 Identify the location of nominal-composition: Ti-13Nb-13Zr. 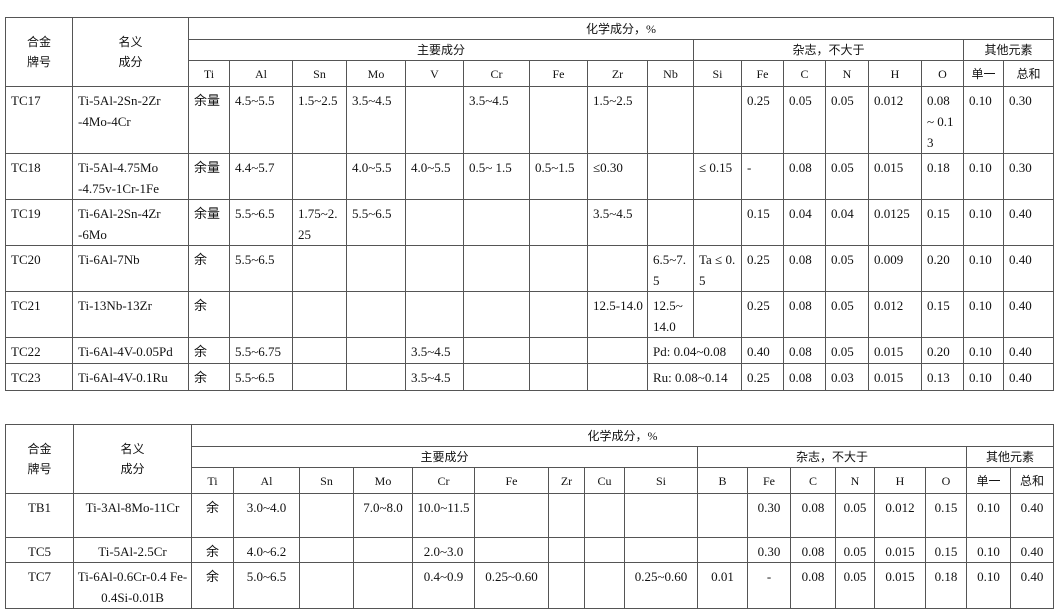
(130, 314).